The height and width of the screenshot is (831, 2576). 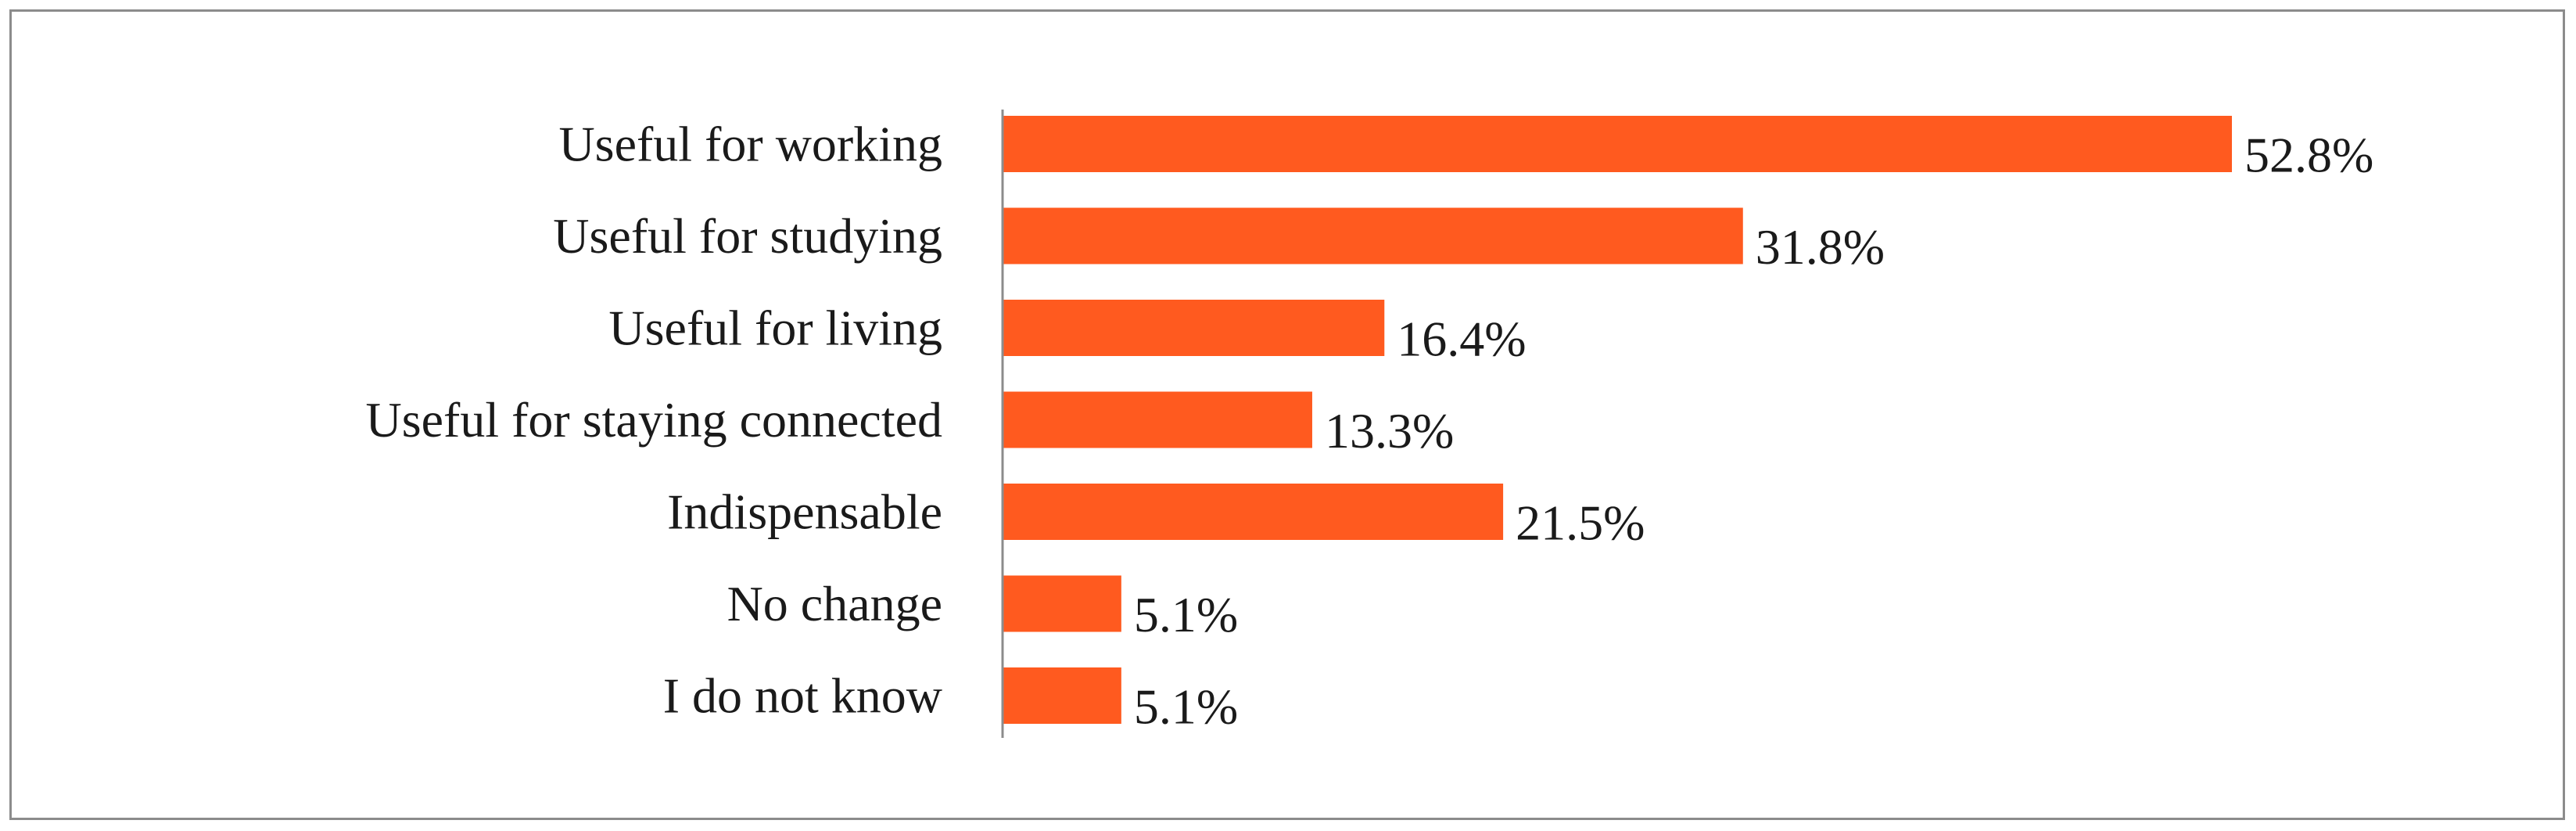 What do you see at coordinates (775, 328) in the screenshot?
I see `category-label: Useful for living` at bounding box center [775, 328].